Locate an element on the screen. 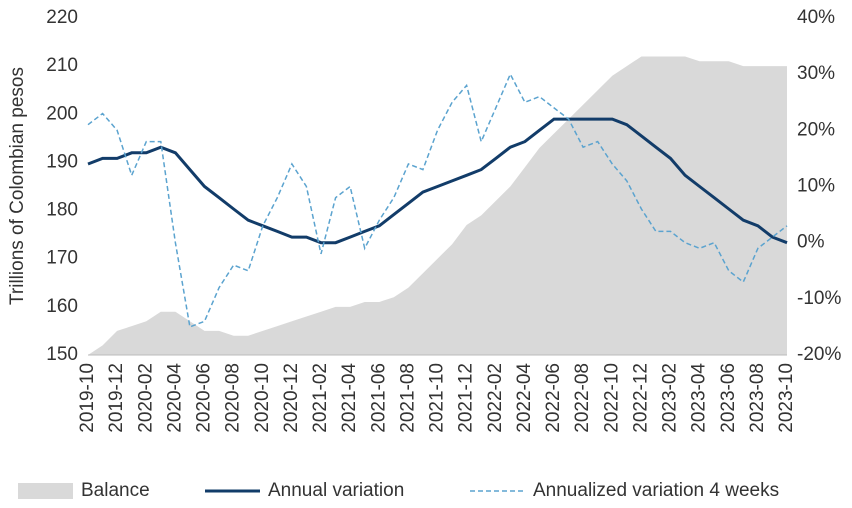  x-tick-label: 2022-10 is located at coordinates (611, 398).